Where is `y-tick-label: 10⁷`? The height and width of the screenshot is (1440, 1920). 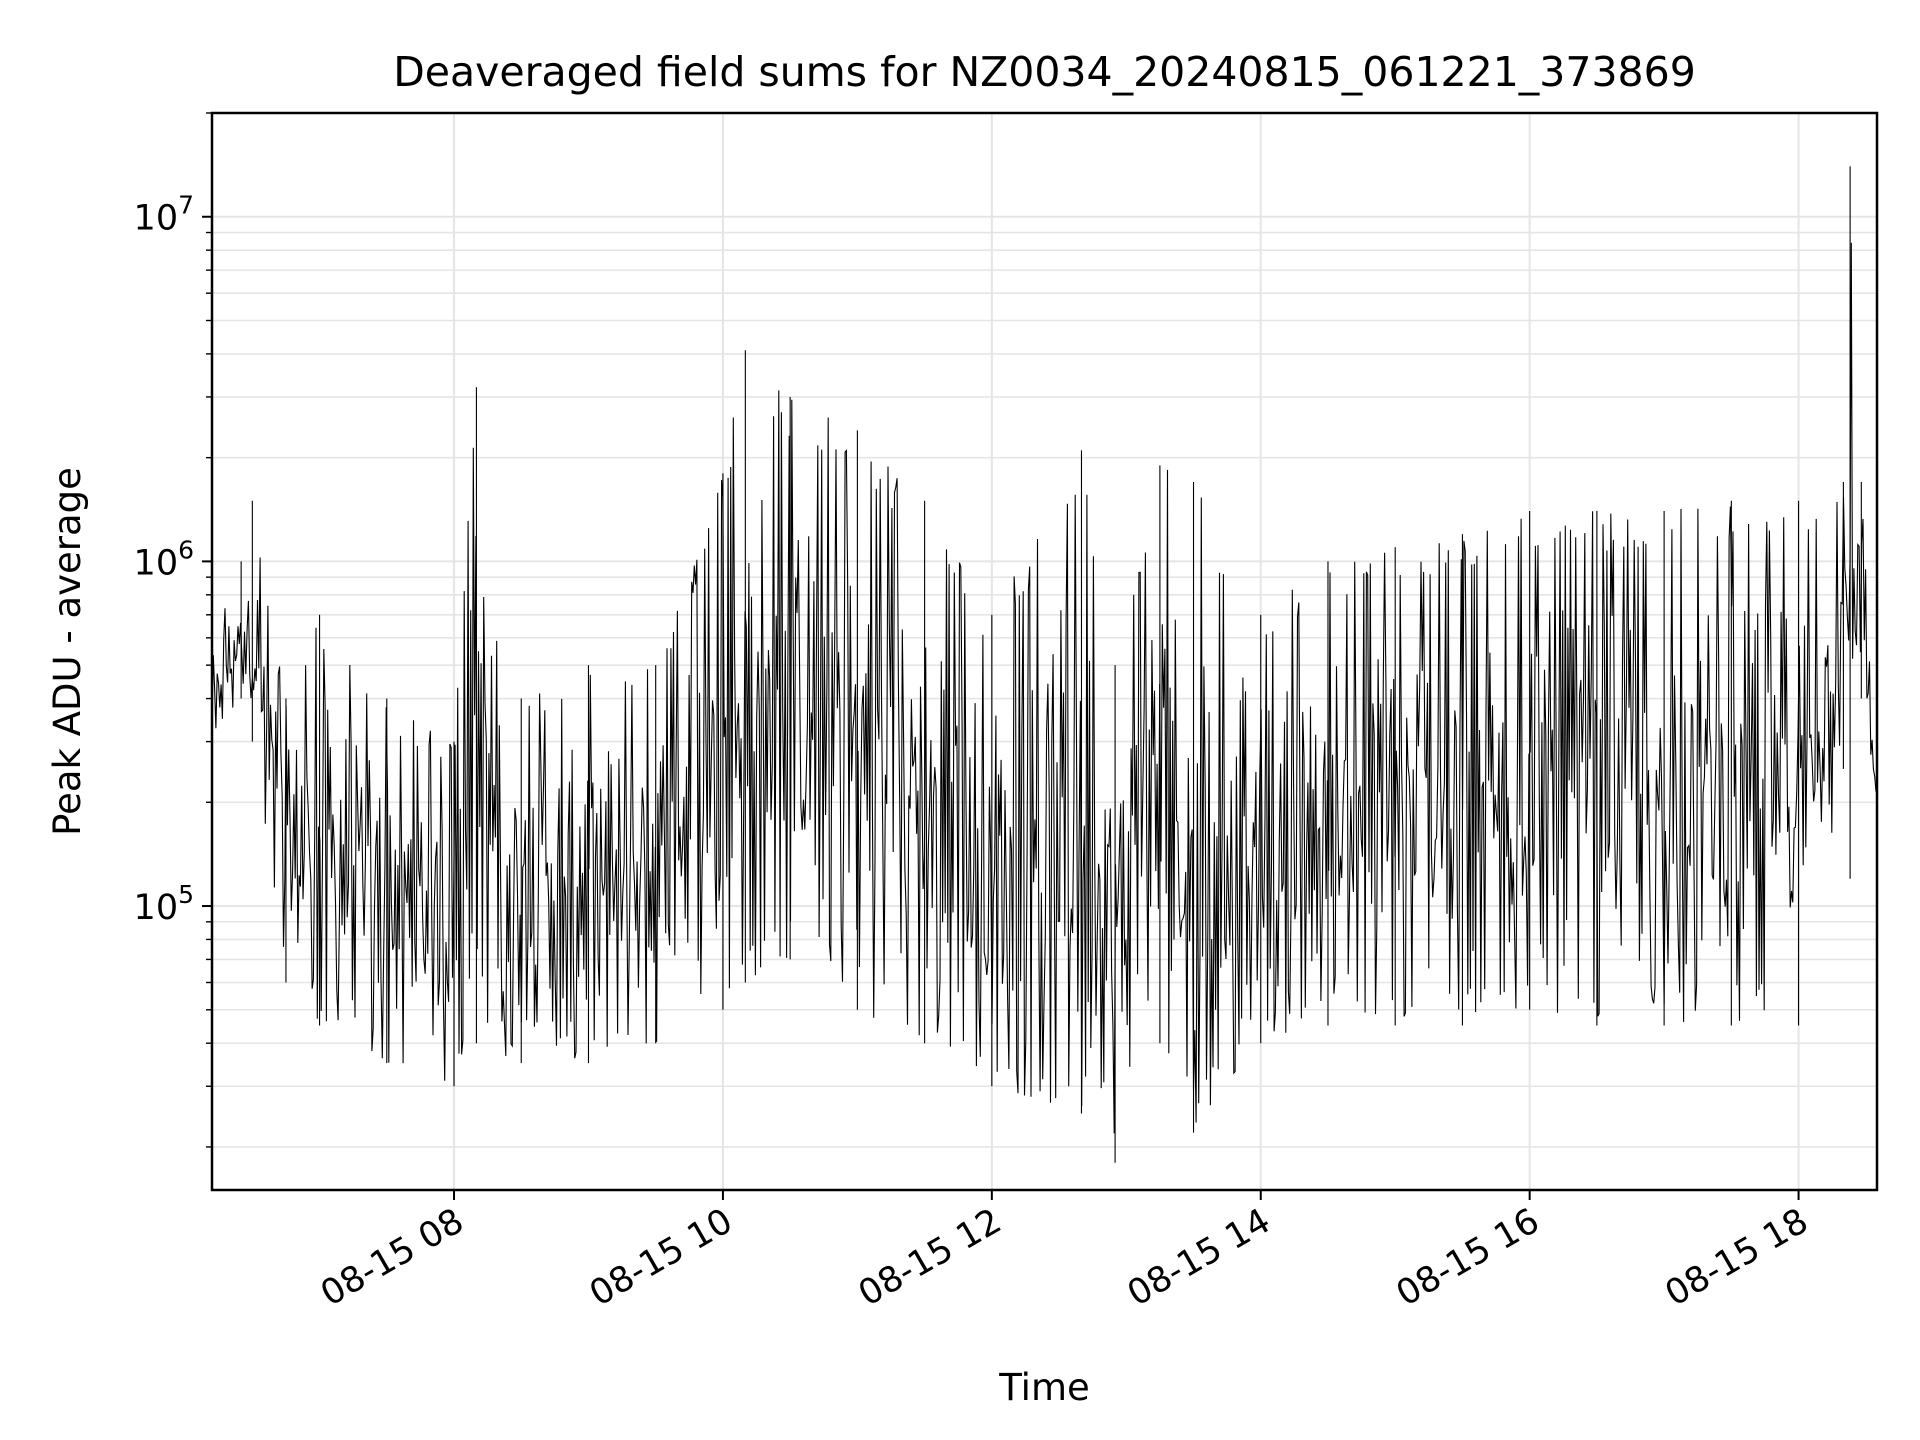
y-tick-label: 10⁷ is located at coordinates (164, 215).